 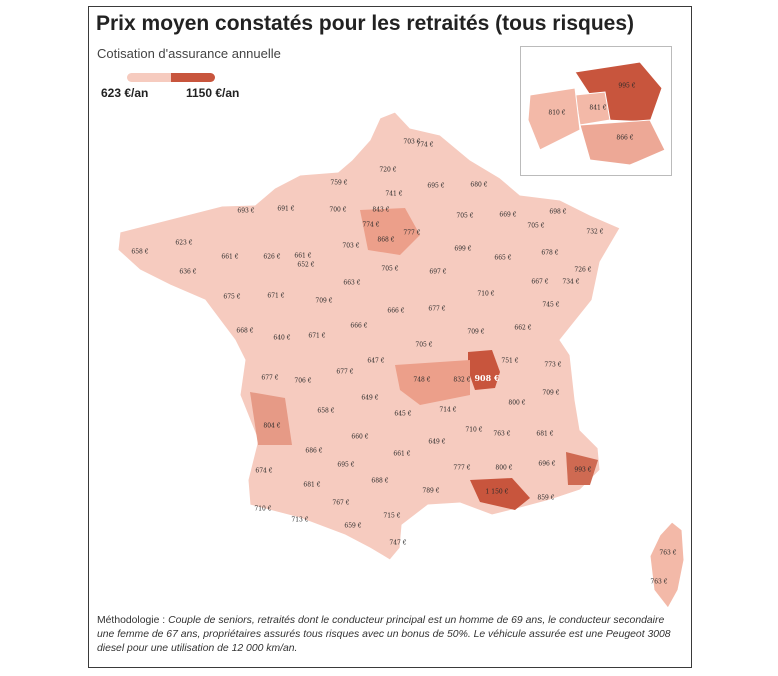 I want to click on department-value-label: 726 €, so click(x=582, y=270).